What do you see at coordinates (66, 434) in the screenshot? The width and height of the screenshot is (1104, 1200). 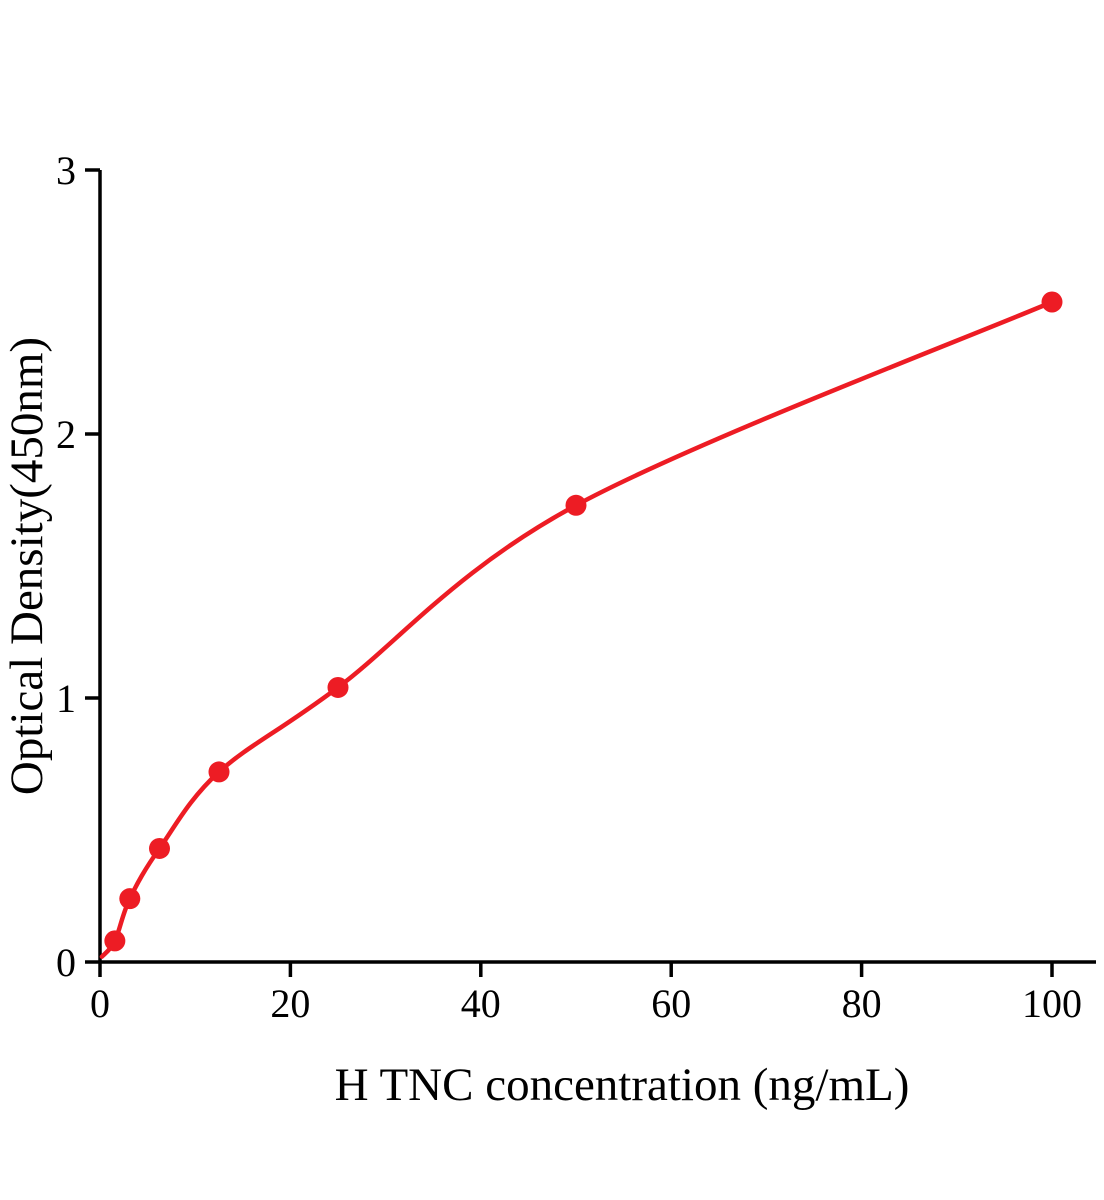 I see `y-tick-label: 2` at bounding box center [66, 434].